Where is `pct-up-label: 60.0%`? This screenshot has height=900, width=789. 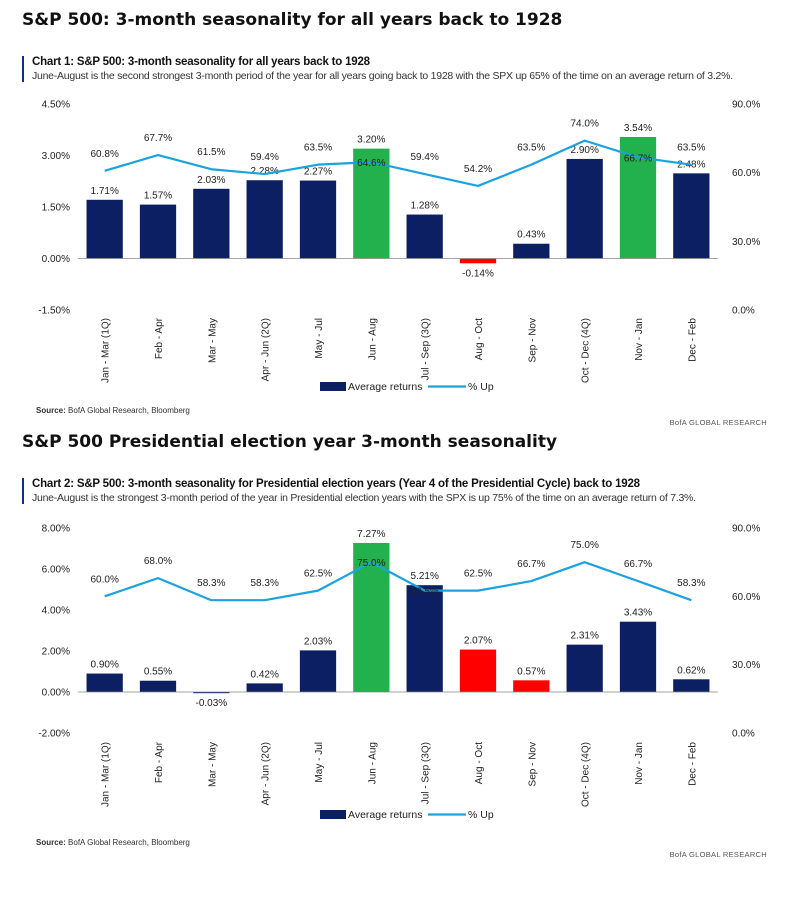
pct-up-label: 60.0% is located at coordinates (104, 579).